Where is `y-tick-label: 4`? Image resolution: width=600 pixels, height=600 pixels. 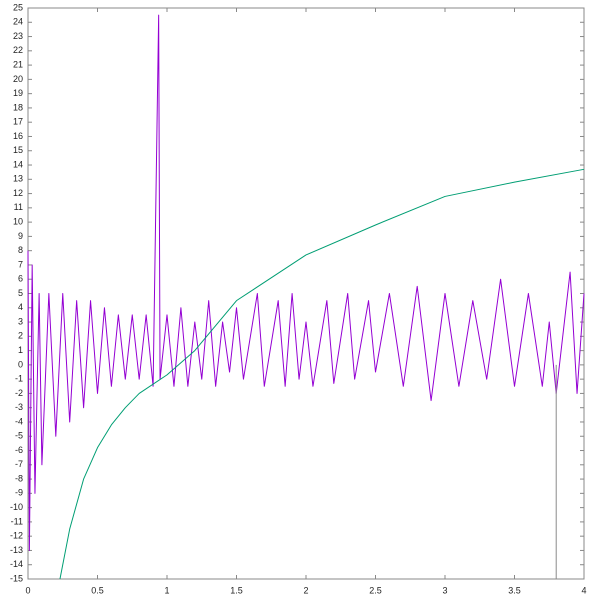
y-tick-label: 4 is located at coordinates (20, 307).